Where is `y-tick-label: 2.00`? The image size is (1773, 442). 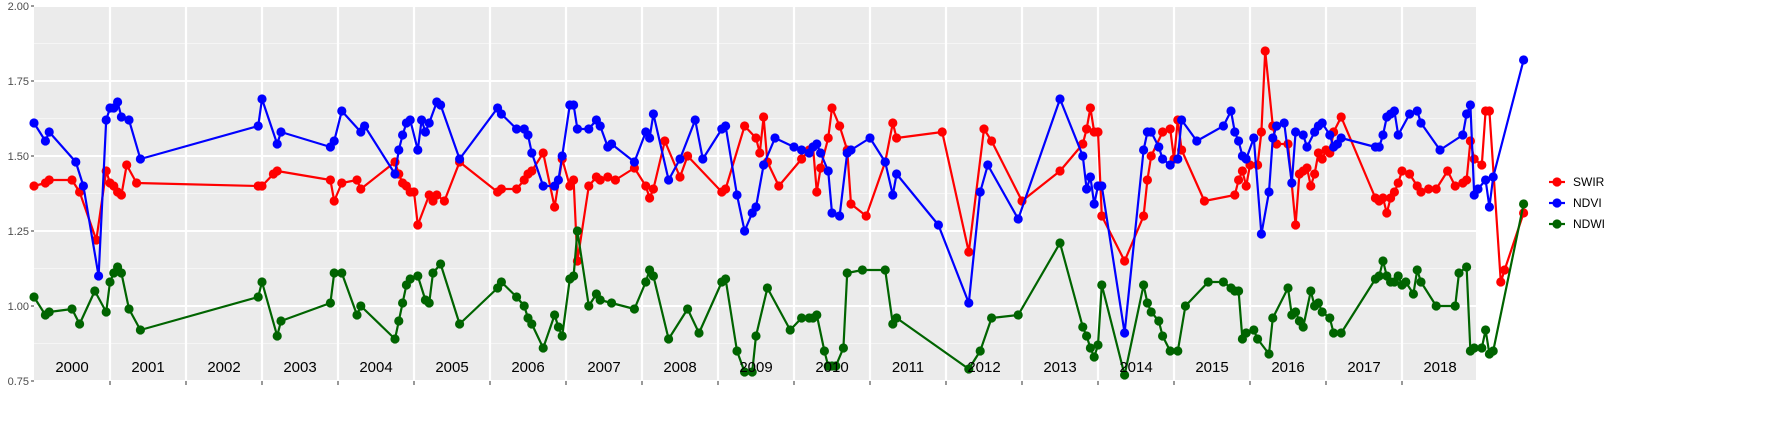
y-tick-label: 2.00 is located at coordinates (18, 7).